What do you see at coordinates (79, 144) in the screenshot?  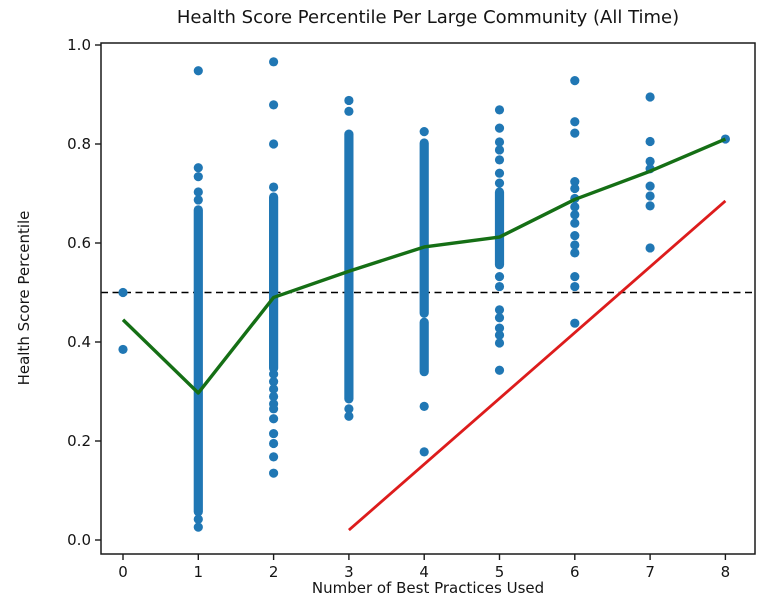 I see `y-tick-label: 0.8` at bounding box center [79, 144].